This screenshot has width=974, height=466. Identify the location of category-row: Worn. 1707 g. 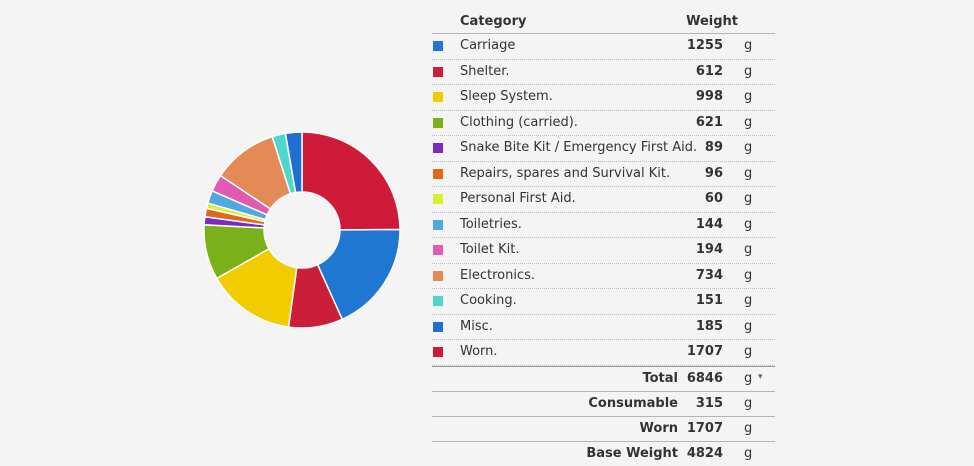
(603, 353).